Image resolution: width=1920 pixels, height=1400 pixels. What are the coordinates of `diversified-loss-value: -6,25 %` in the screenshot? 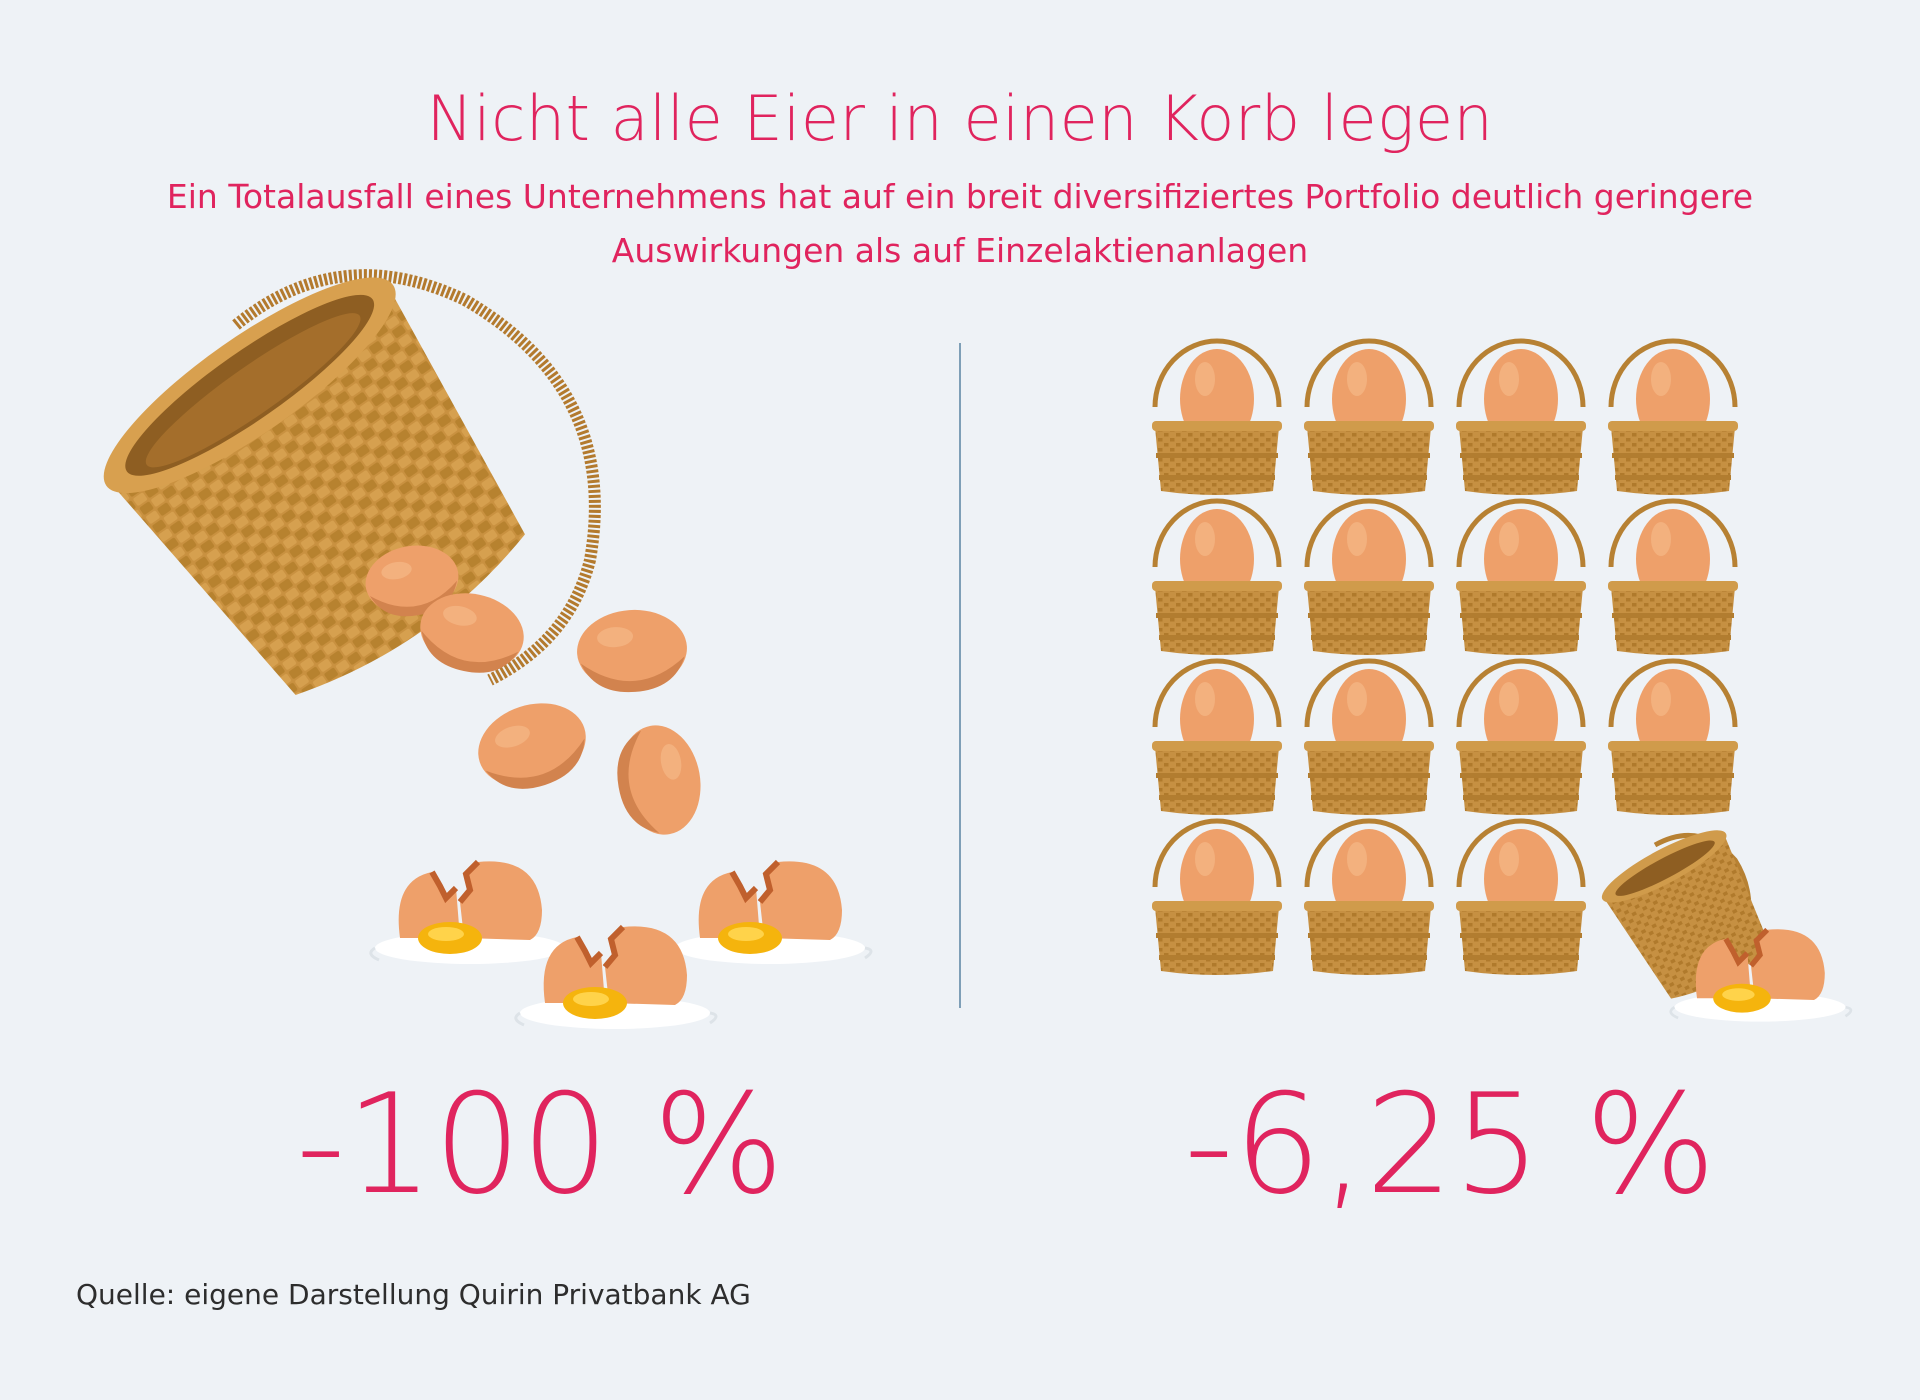 It's located at (1450, 1144).